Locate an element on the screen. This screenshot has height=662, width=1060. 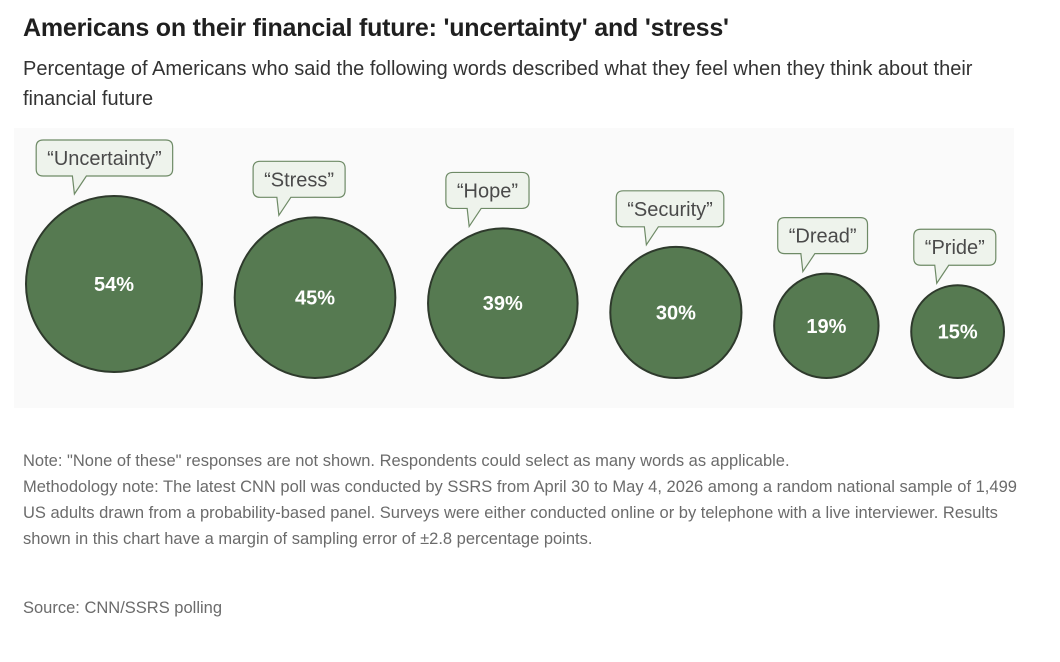
category-label: “Hope” is located at coordinates (487, 191).